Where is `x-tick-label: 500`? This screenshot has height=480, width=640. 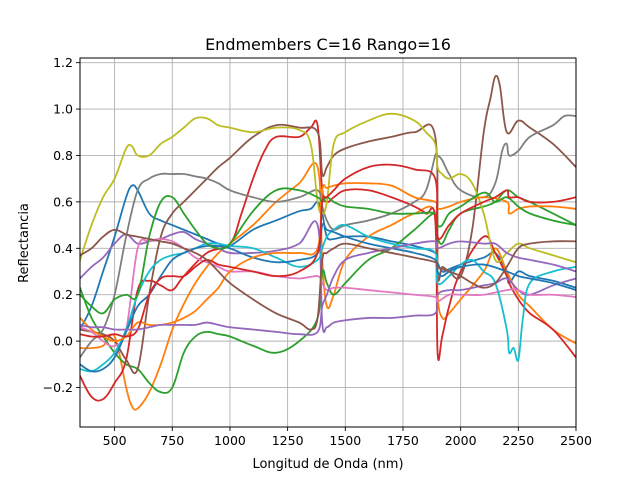
x-tick-label: 500 is located at coordinates (115, 440).